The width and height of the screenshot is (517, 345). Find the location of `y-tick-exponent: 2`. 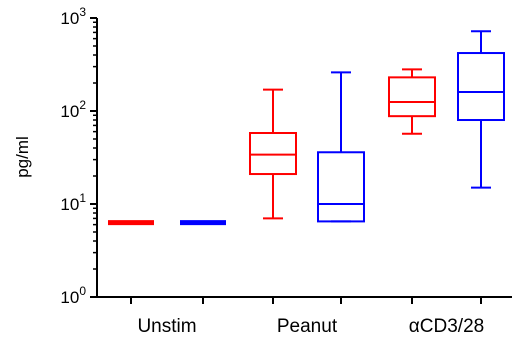

y-tick-exponent: 2 is located at coordinates (82, 105).